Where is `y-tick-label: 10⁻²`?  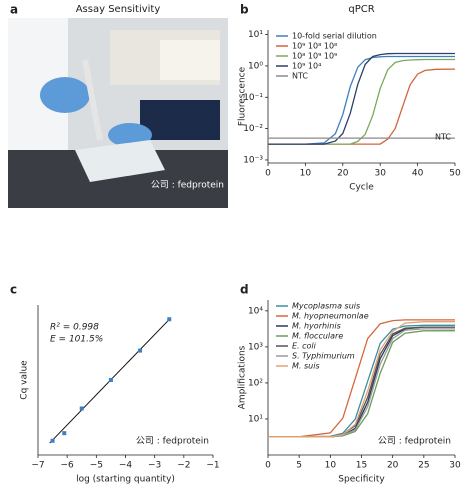
y-tick-label: 10⁻² is located at coordinates (253, 129).